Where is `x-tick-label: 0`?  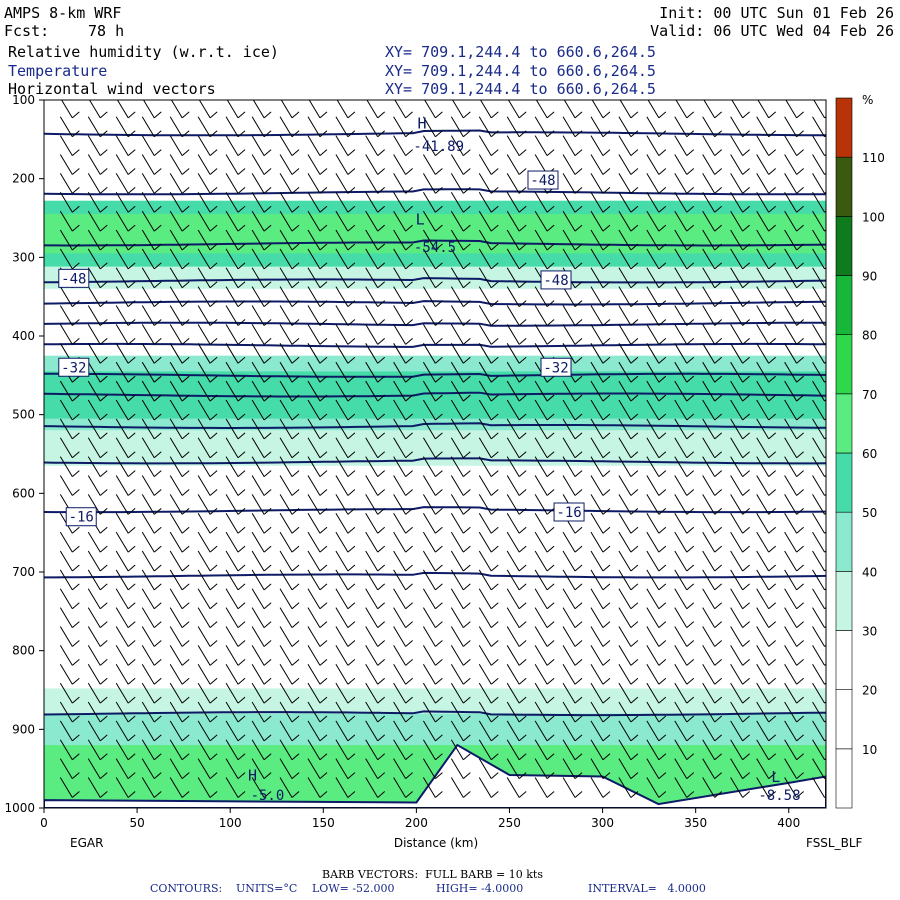 x-tick-label: 0 is located at coordinates (44, 823).